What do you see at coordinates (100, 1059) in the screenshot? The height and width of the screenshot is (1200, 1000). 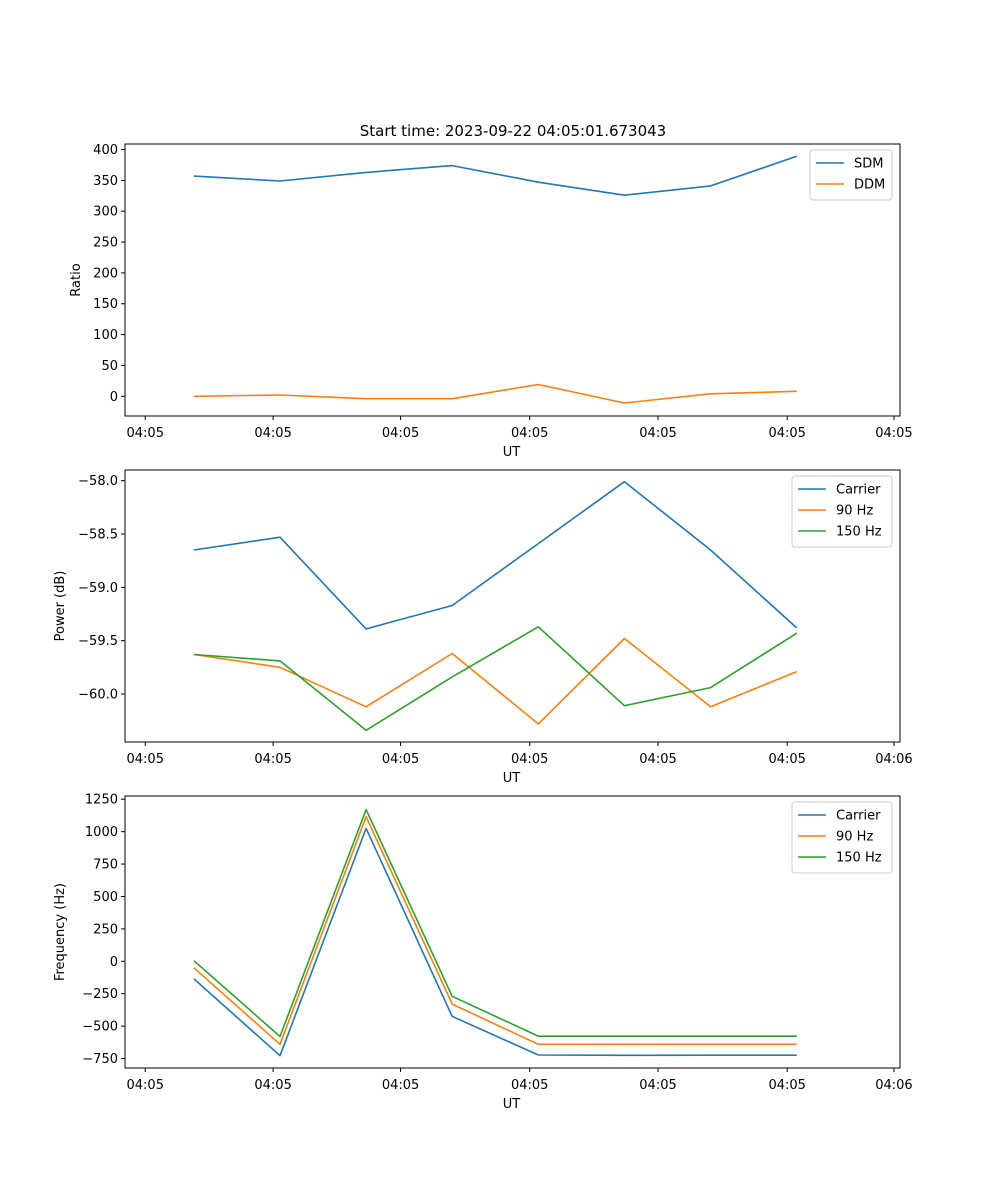 I see `y-tick-label: −750` at bounding box center [100, 1059].